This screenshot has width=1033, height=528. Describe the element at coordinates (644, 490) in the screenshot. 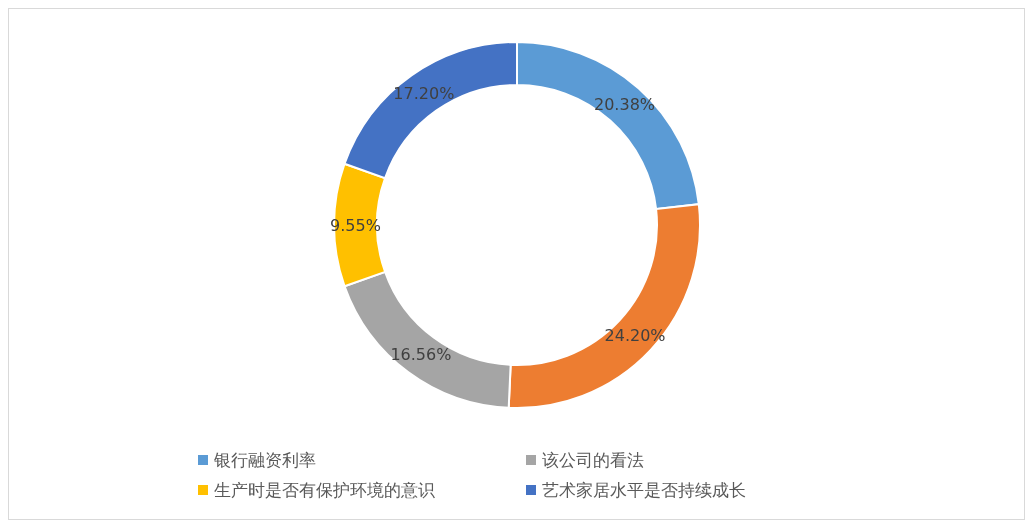

I see `legend-label: 艺术家居水平是否持续成长` at that location.